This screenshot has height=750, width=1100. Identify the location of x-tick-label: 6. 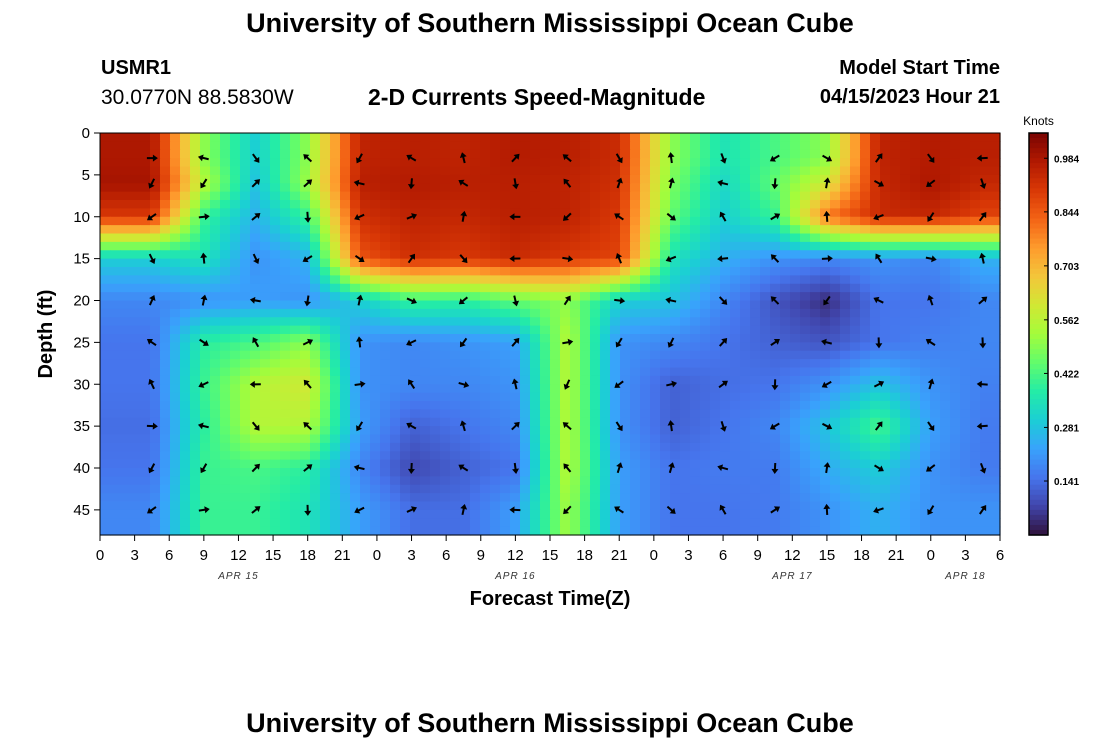
(446, 555).